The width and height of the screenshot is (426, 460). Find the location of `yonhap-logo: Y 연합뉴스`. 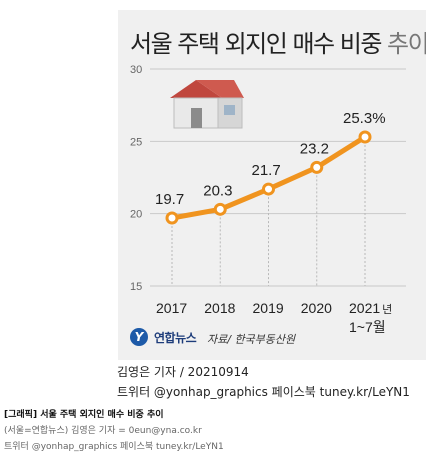

yonhap-logo: Y 연합뉴스 is located at coordinates (163, 337).